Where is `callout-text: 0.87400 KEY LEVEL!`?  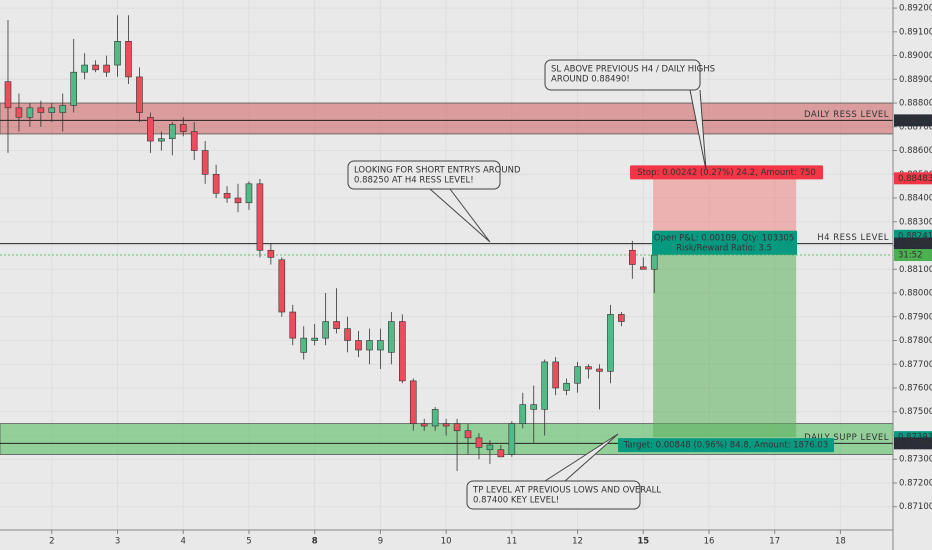 callout-text: 0.87400 KEY LEVEL! is located at coordinates (516, 501).